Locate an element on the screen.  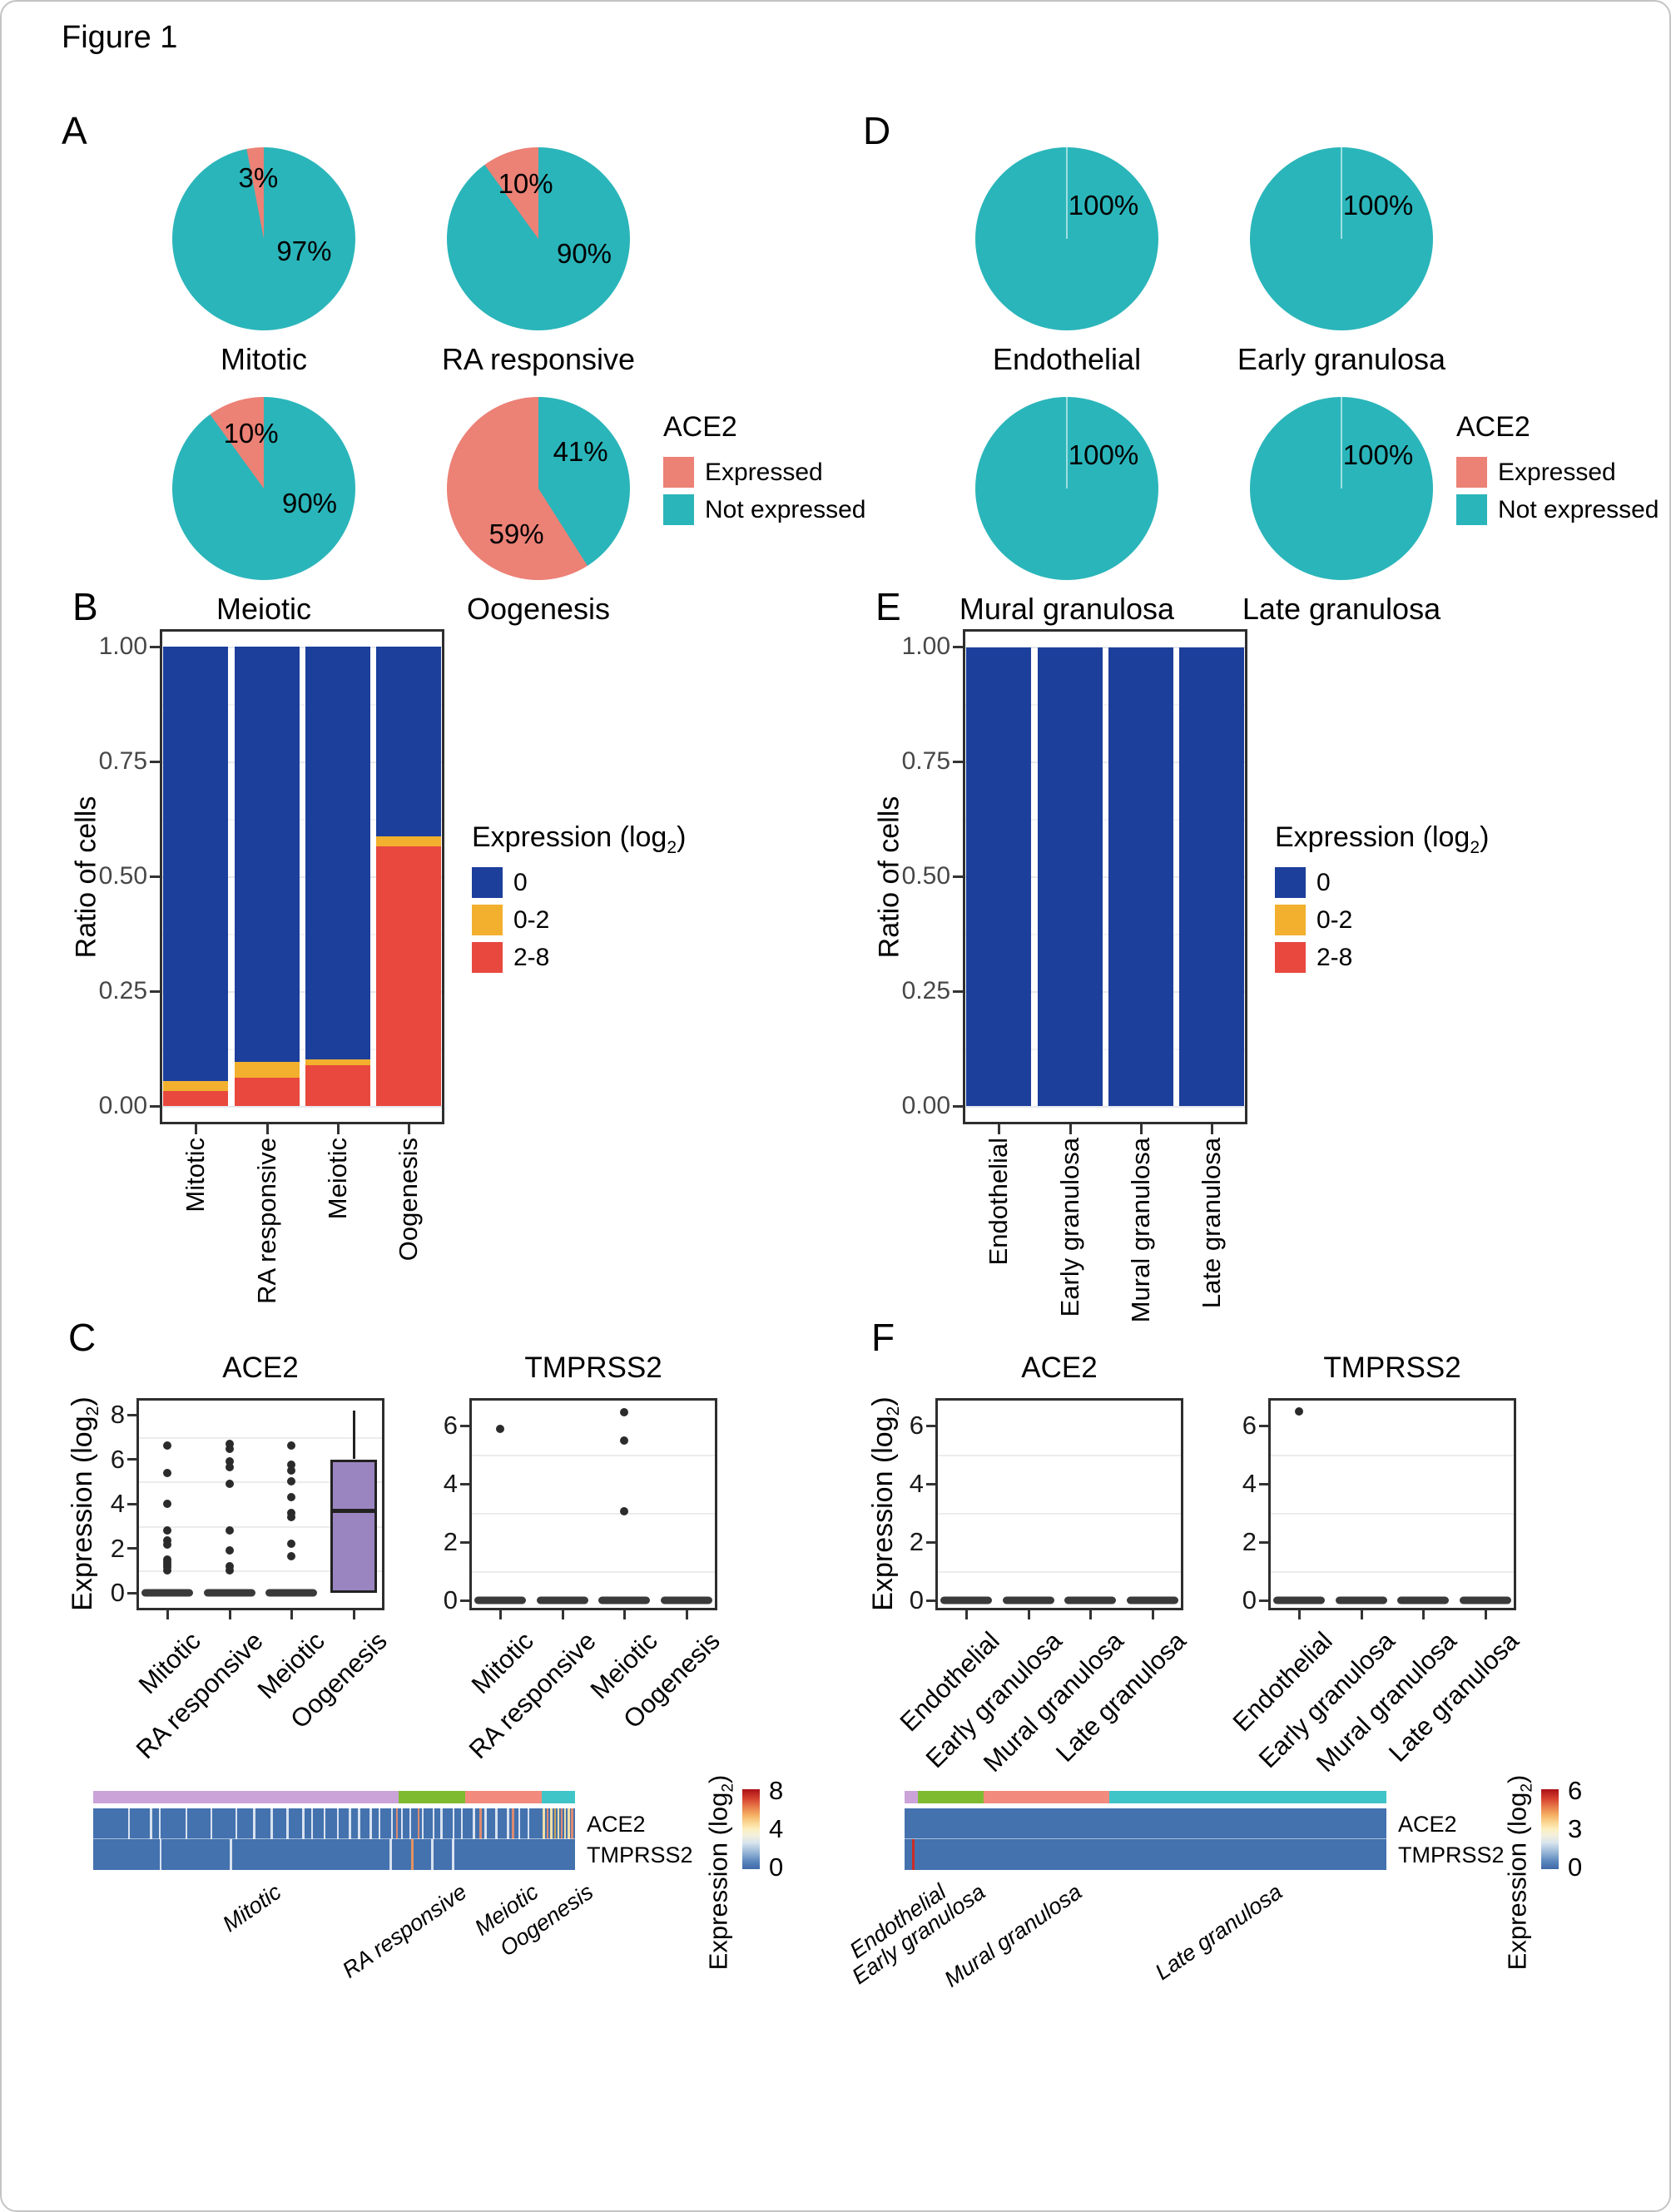
bar-legend-item: 2-8 is located at coordinates (510, 958).